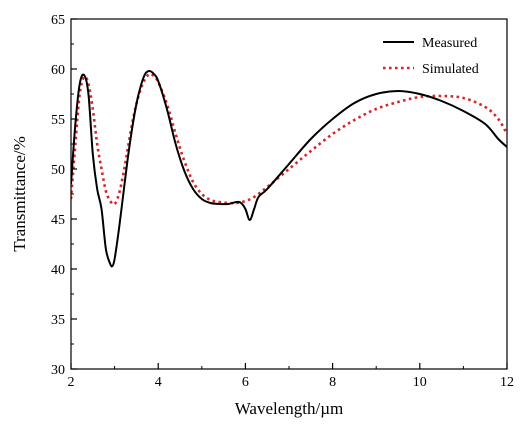  I want to click on y-tick-label: 50, so click(58, 170).